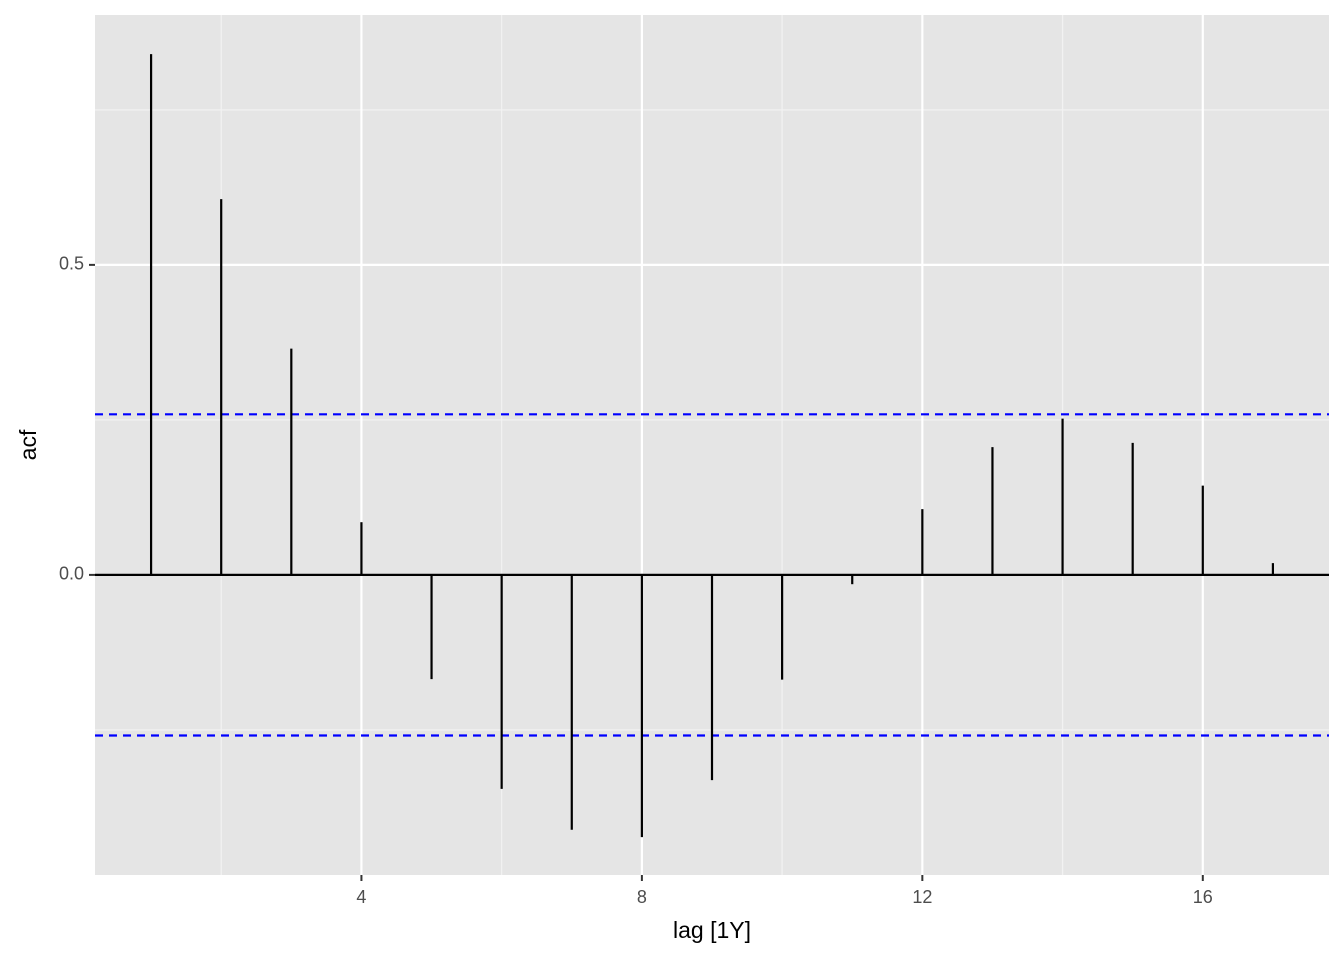 The height and width of the screenshot is (960, 1344). What do you see at coordinates (71, 574) in the screenshot?
I see `y-tick-label: 0.0` at bounding box center [71, 574].